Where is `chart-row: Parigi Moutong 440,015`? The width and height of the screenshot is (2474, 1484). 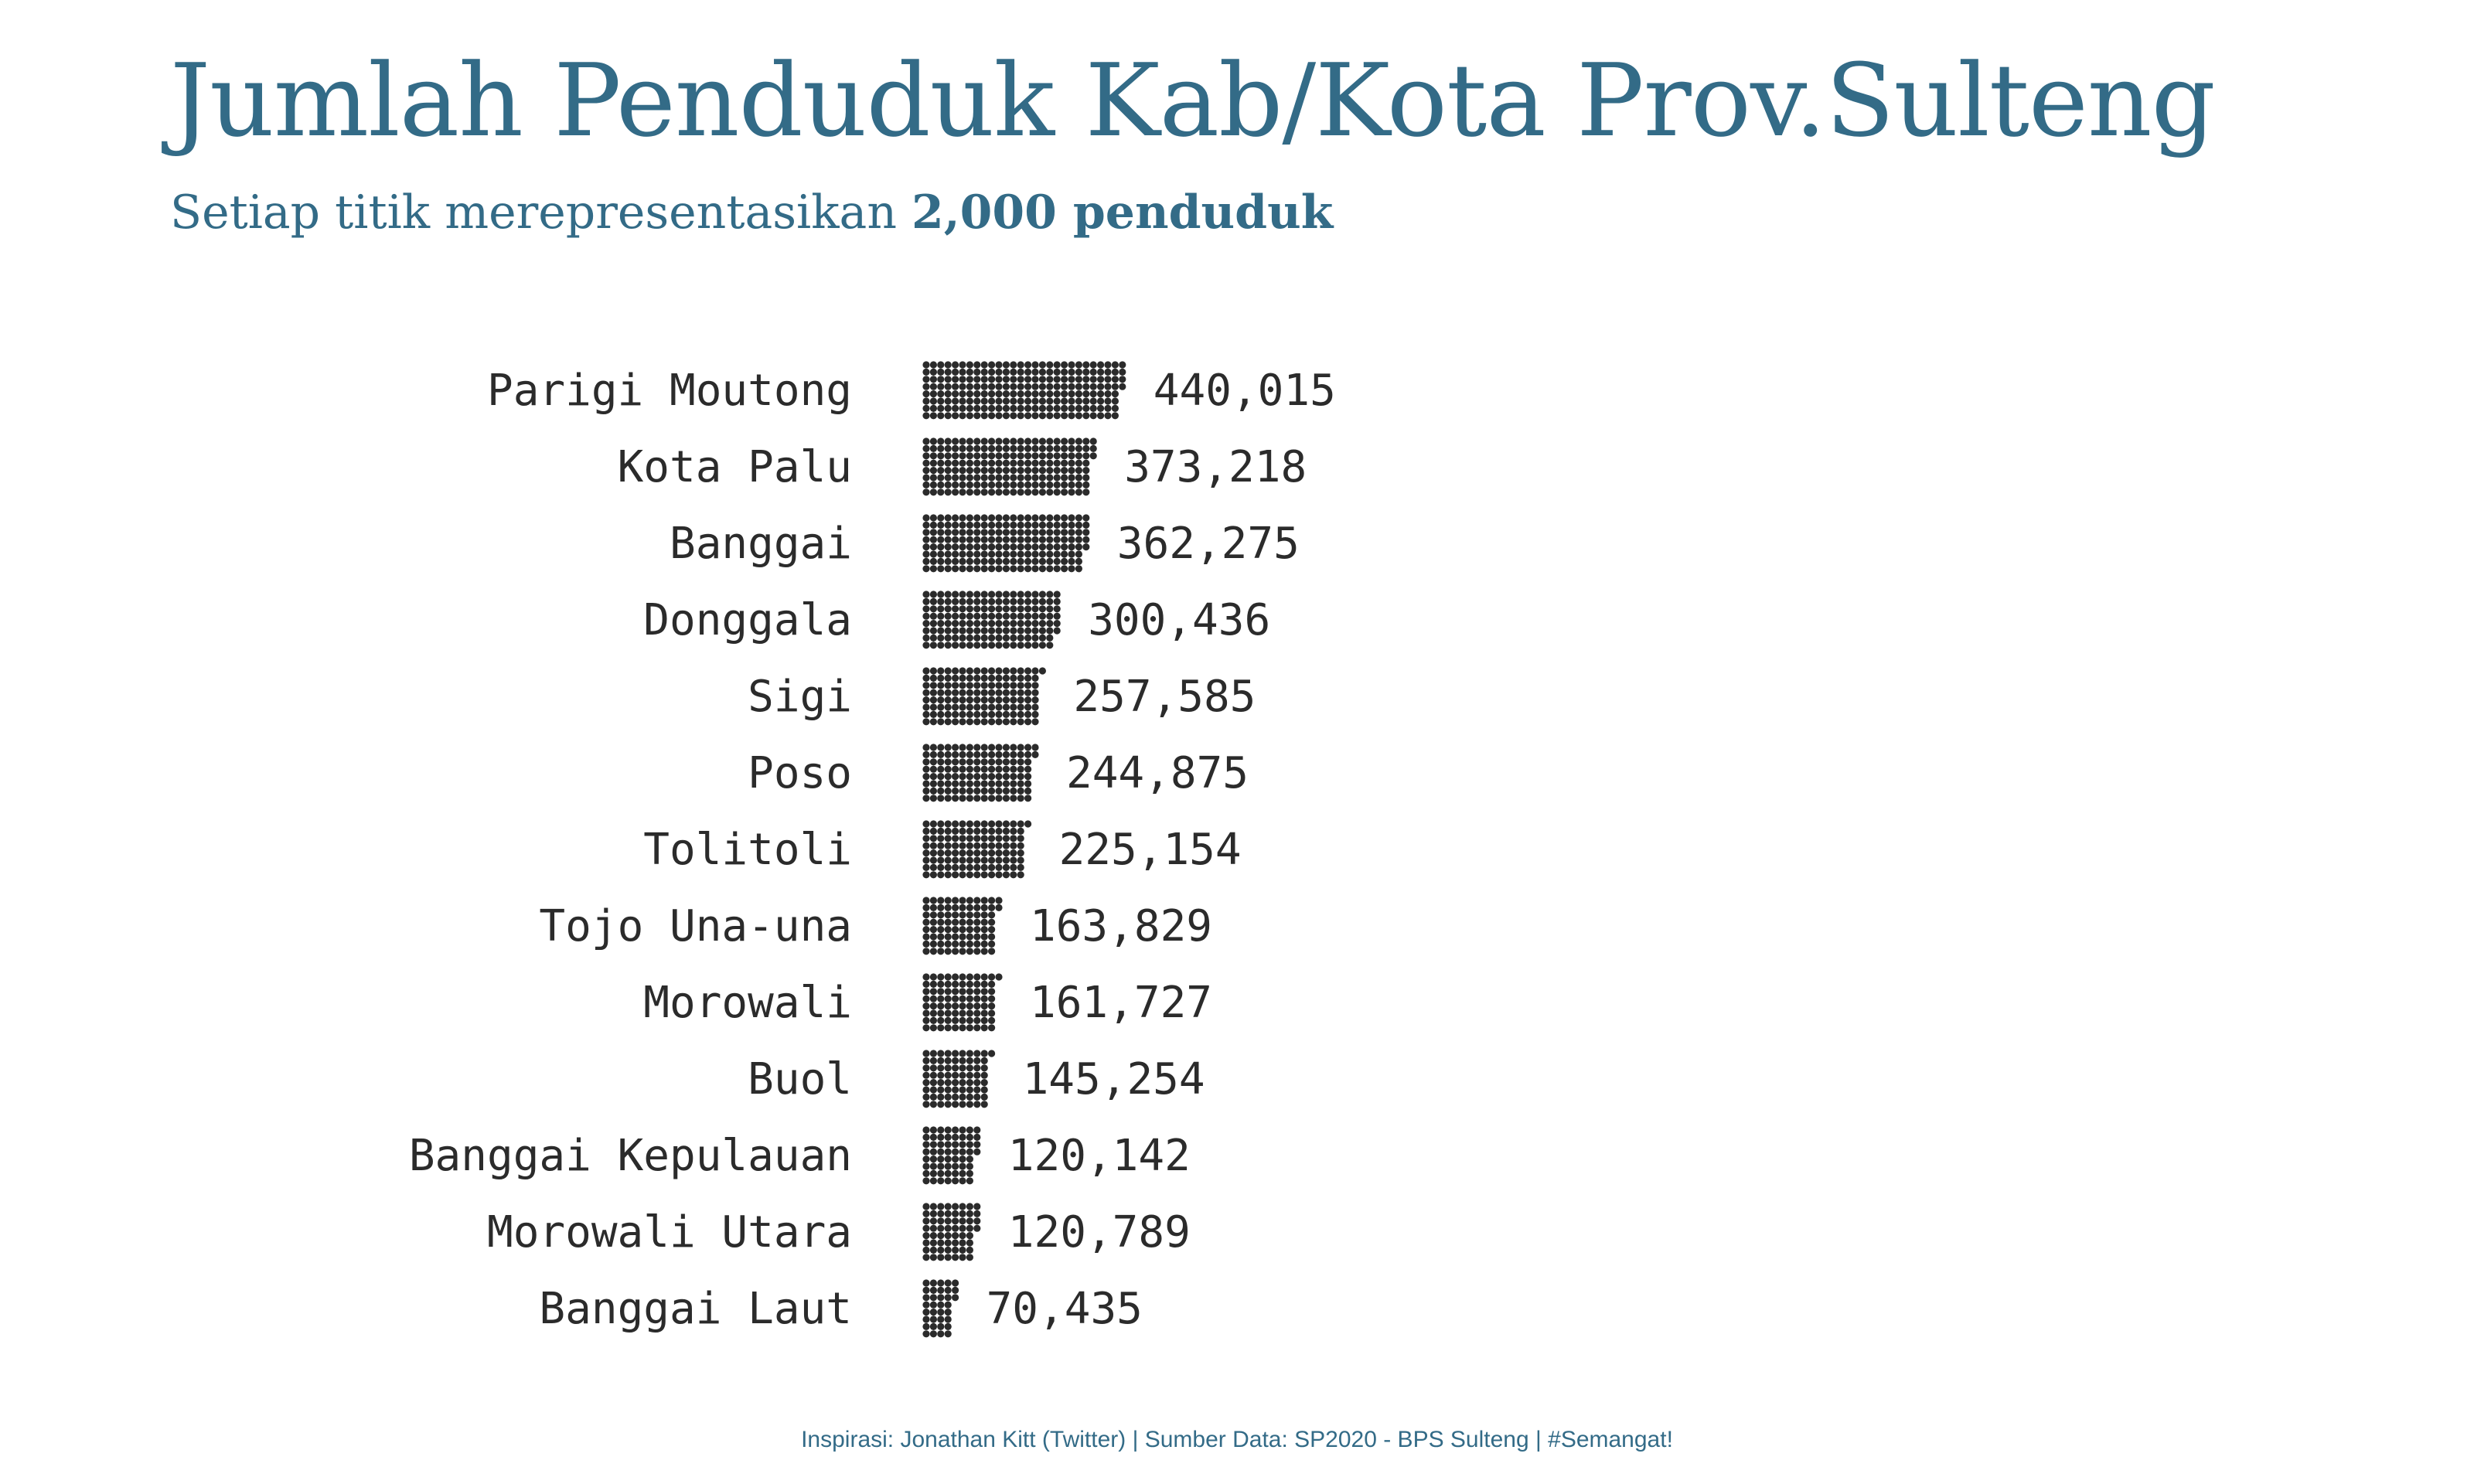
chart-row: Parigi Moutong 440,015 is located at coordinates (911, 390).